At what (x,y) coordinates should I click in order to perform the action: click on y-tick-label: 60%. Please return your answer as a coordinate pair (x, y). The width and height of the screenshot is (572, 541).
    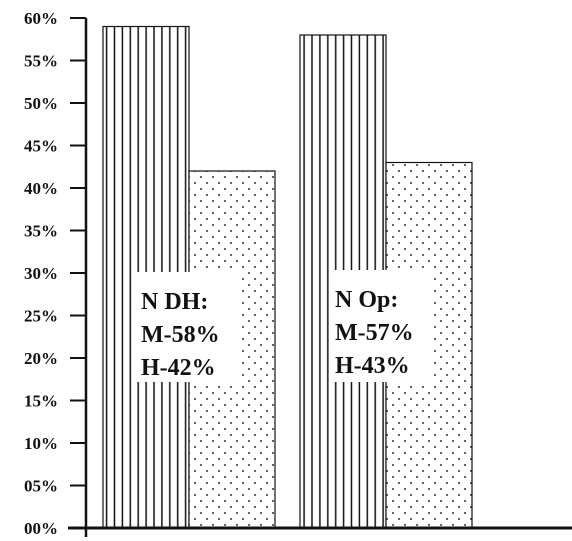
    Looking at the image, I should click on (41, 18).